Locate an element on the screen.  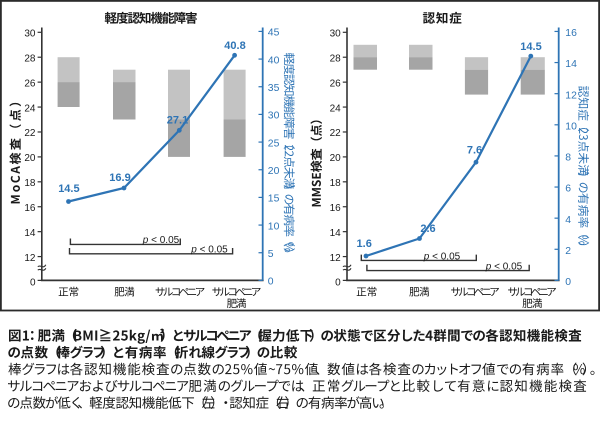
svg-text: 35 is located at coordinates (274, 88).